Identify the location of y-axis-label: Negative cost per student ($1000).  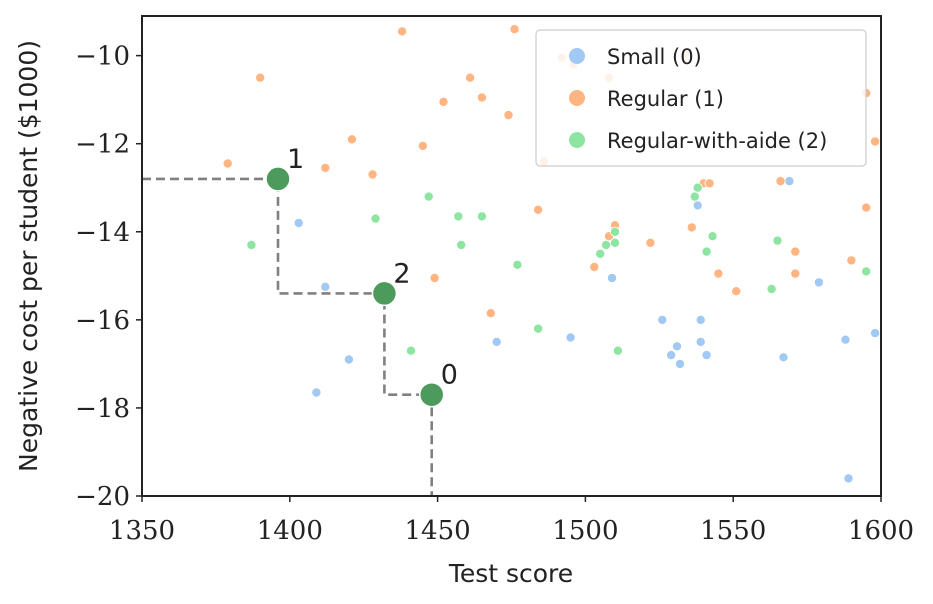
(28, 256).